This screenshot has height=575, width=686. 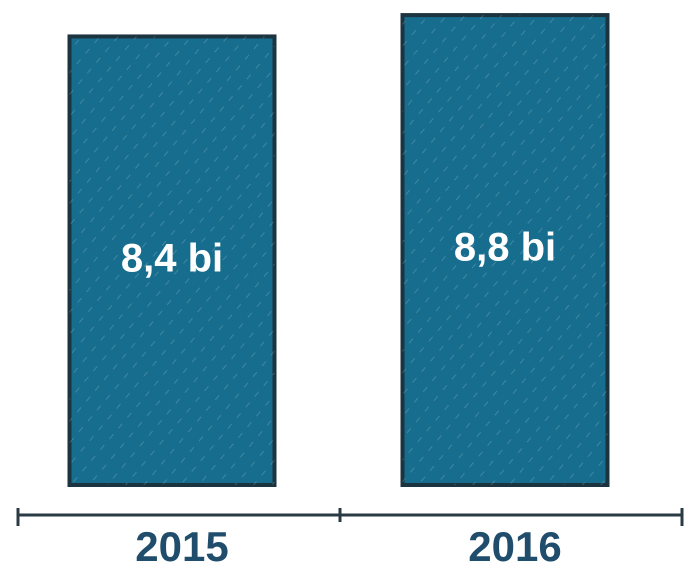 I want to click on value-label: 8,4 bi, so click(x=172, y=258).